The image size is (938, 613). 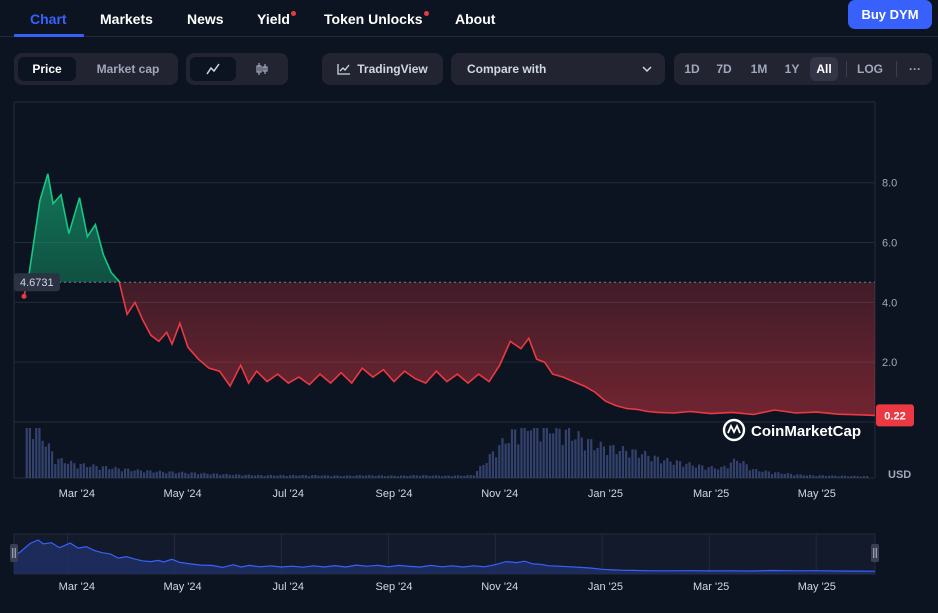 I want to click on compare-with-select: Compare with, so click(x=558, y=69).